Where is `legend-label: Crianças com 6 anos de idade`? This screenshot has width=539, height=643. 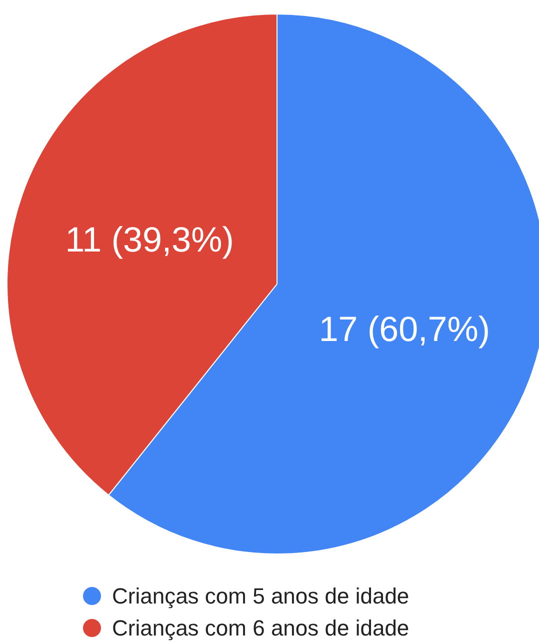
legend-label: Crianças com 6 anos de idade is located at coordinates (261, 628).